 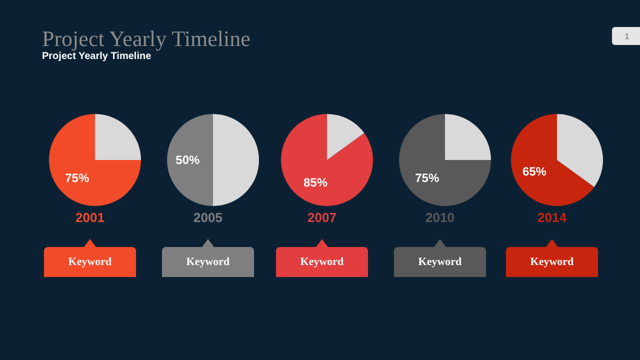 I want to click on text: 2007, so click(x=322, y=217).